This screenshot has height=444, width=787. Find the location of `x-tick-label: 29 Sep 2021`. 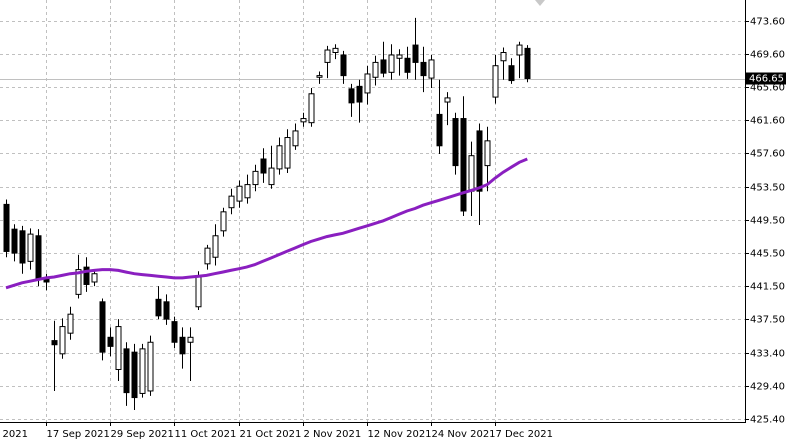

x-tick-label: 29 Sep 2021 is located at coordinates (142, 434).